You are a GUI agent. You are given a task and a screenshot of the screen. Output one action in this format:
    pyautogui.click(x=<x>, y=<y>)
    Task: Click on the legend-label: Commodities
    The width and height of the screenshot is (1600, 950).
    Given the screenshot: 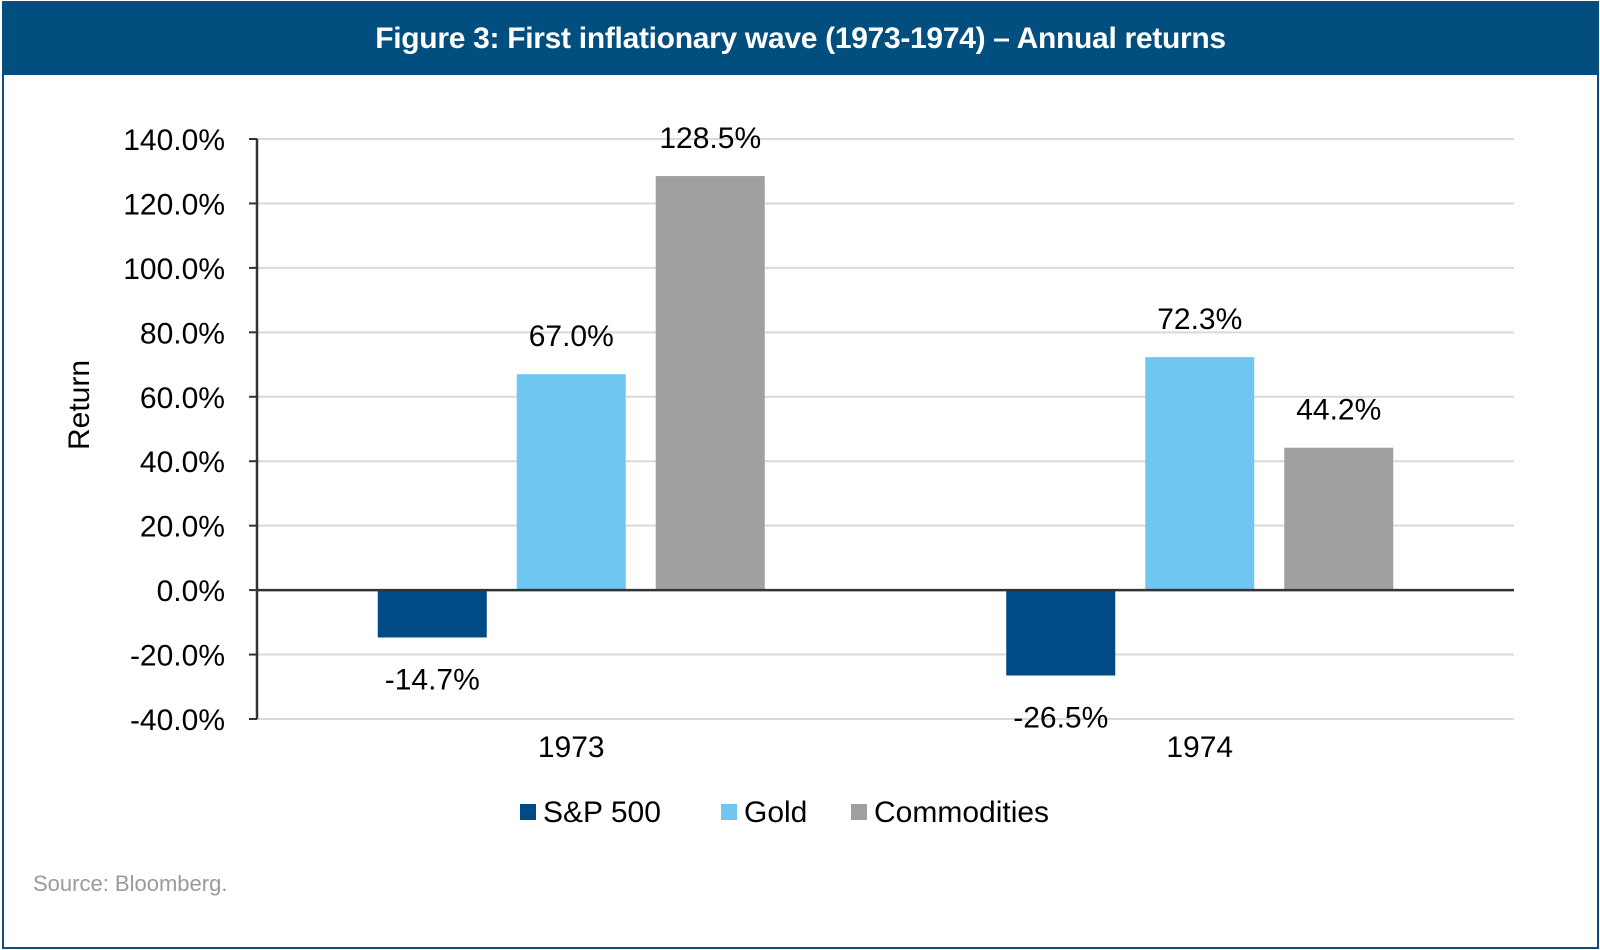 What is the action you would take?
    pyautogui.click(x=961, y=812)
    